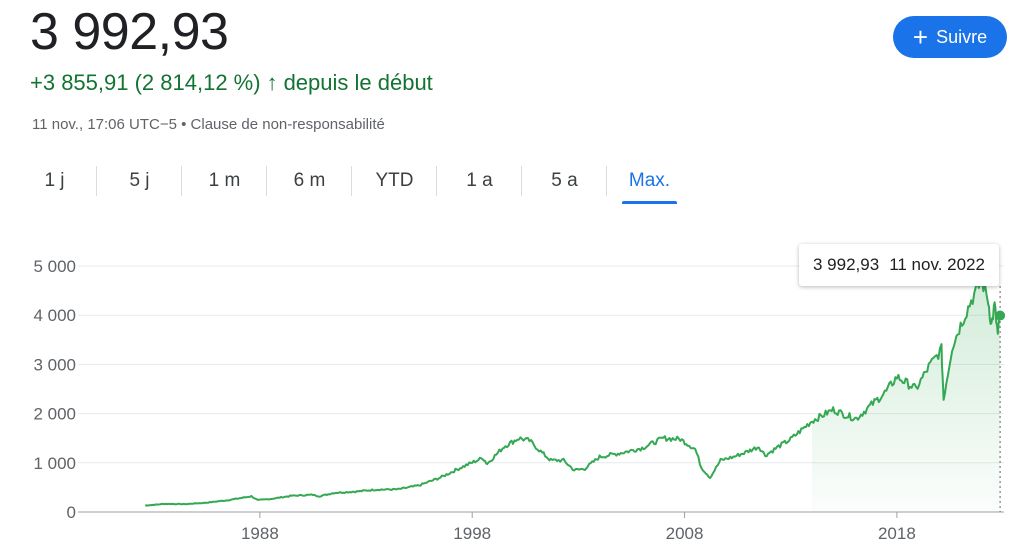 This screenshot has height=546, width=1024. I want to click on chart-tooltip: 3 992,93 11 nov. 2022, so click(899, 265).